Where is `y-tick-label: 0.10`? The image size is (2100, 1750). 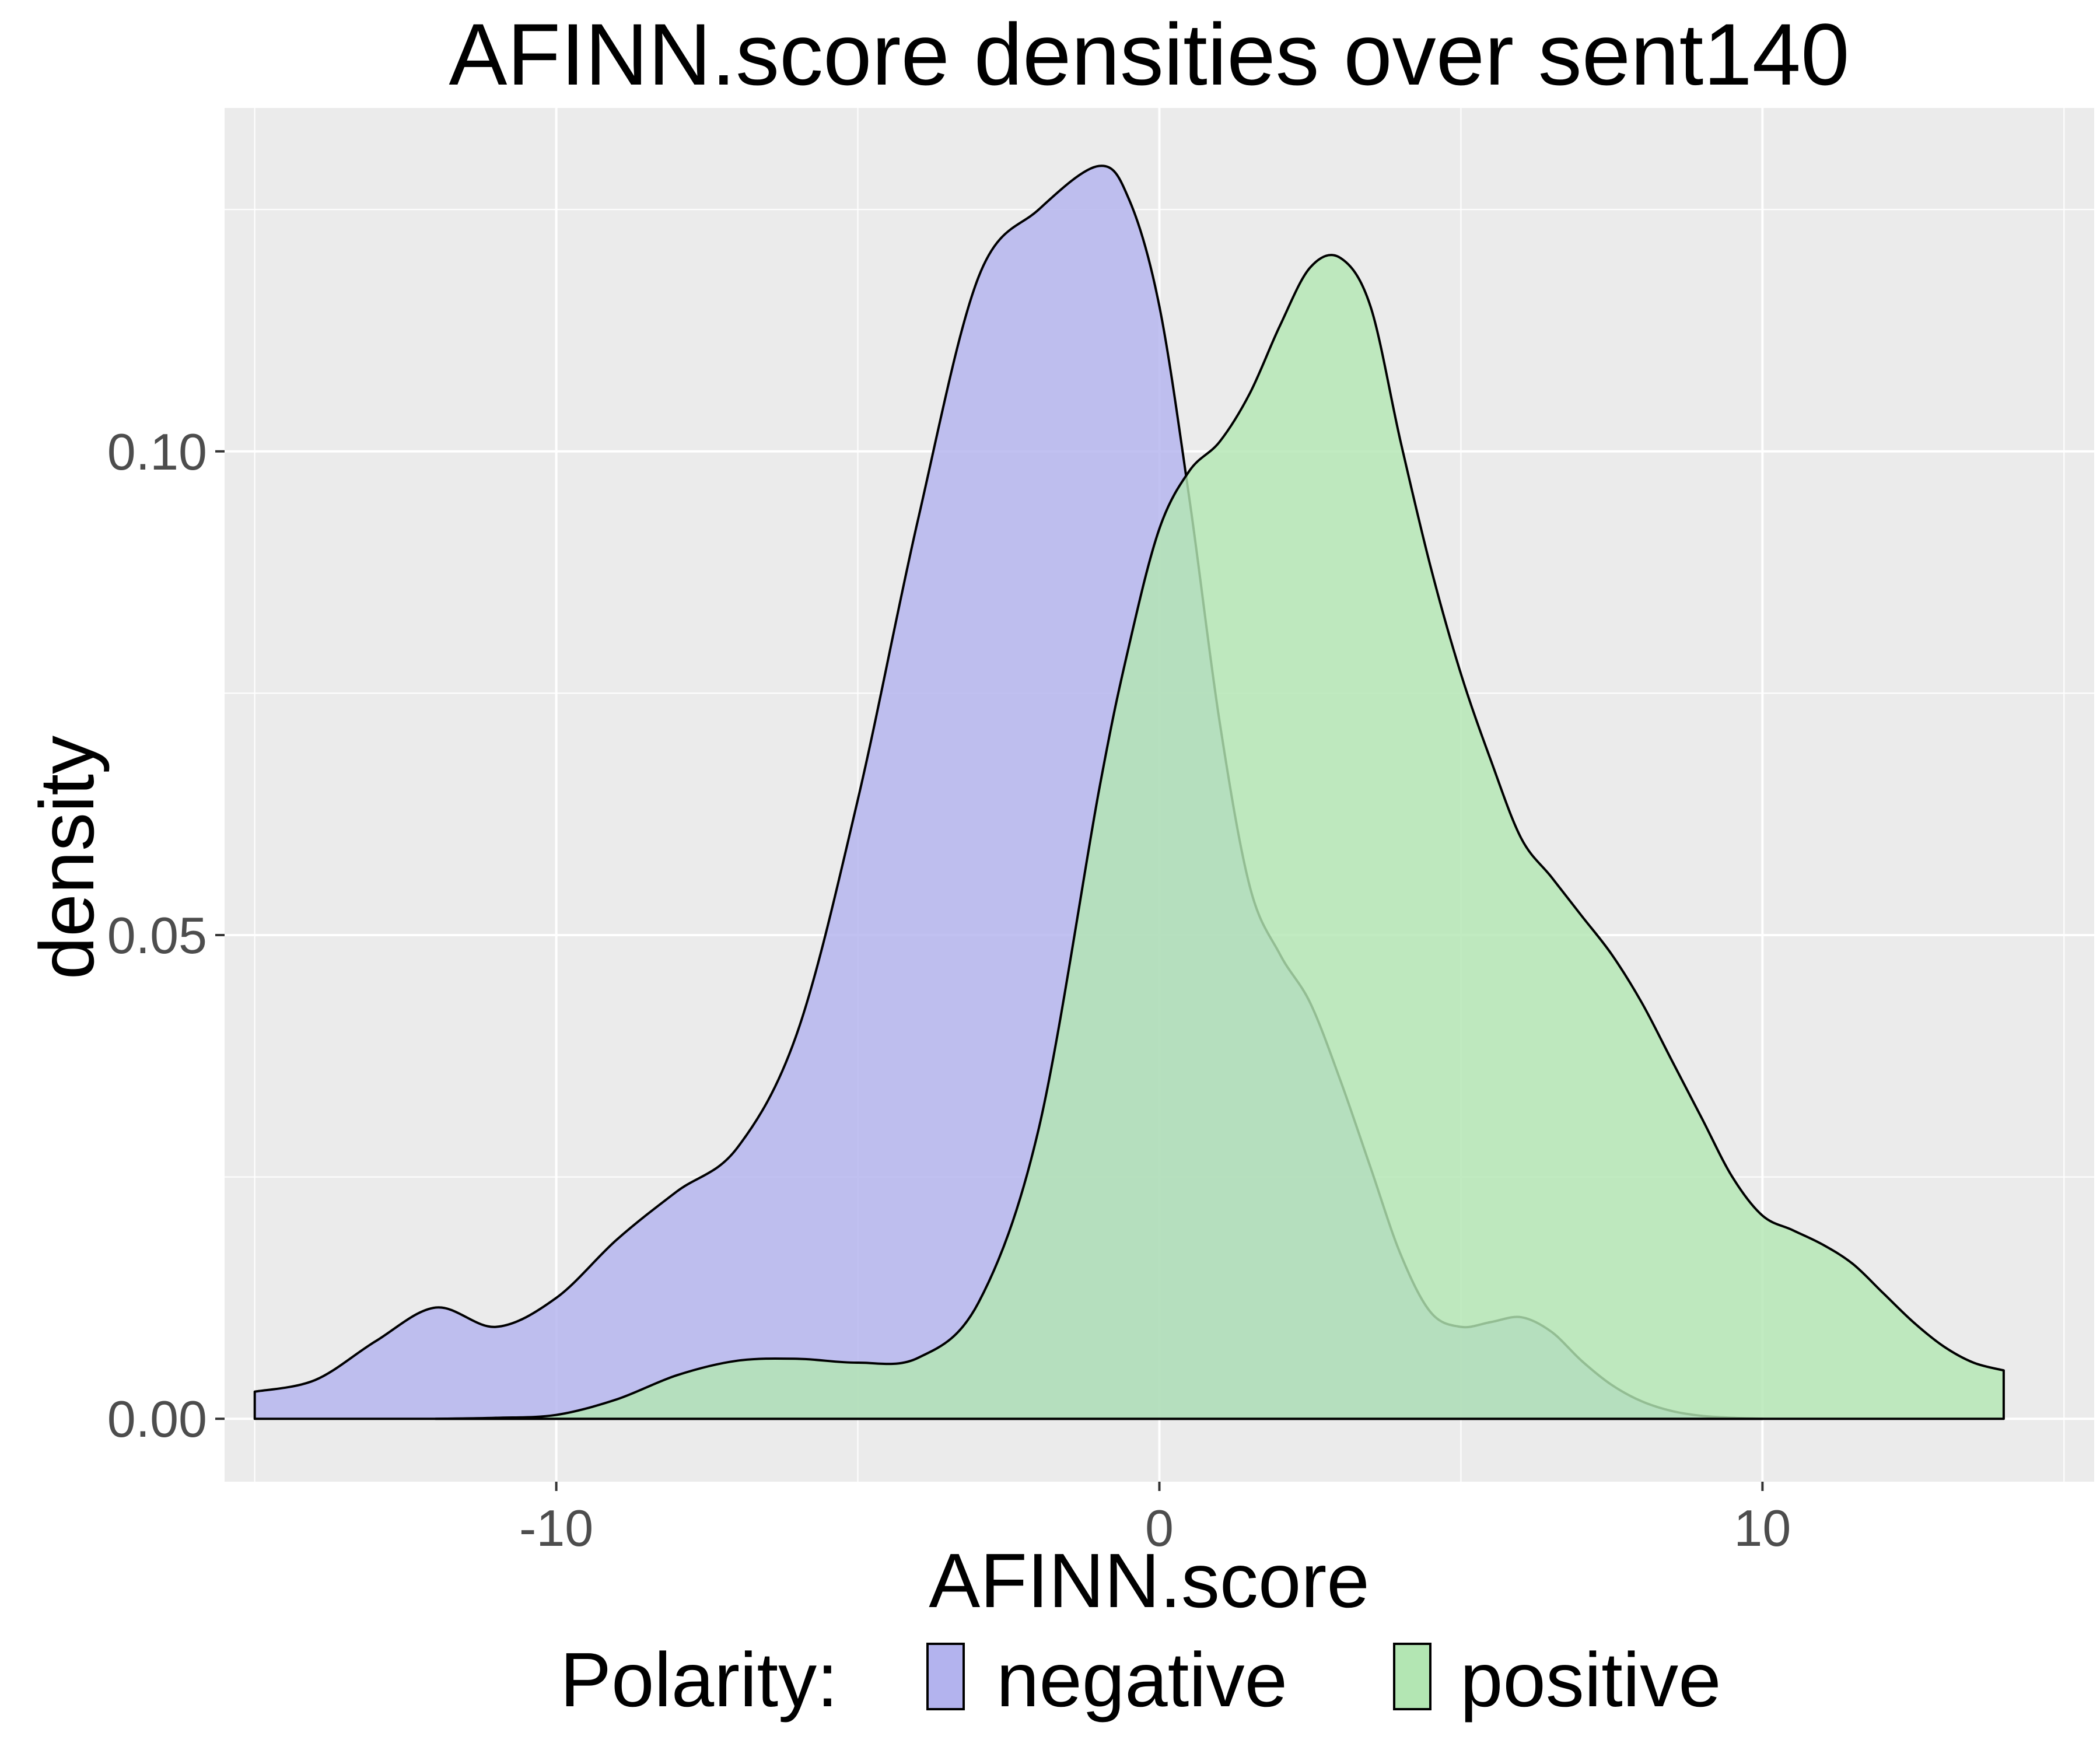 y-tick-label: 0.10 is located at coordinates (157, 452).